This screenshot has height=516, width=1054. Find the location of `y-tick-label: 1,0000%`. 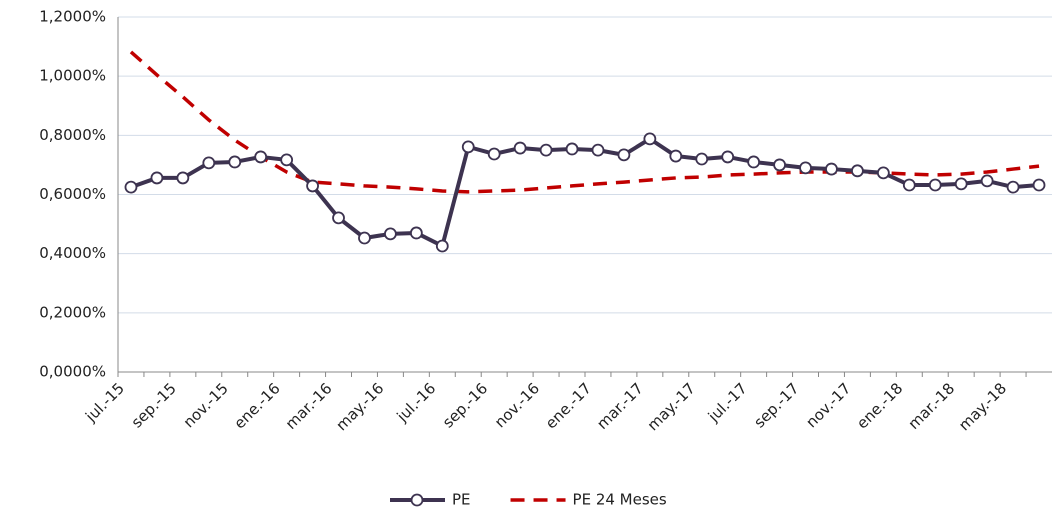

y-tick-label: 1,0000% is located at coordinates (72, 76).